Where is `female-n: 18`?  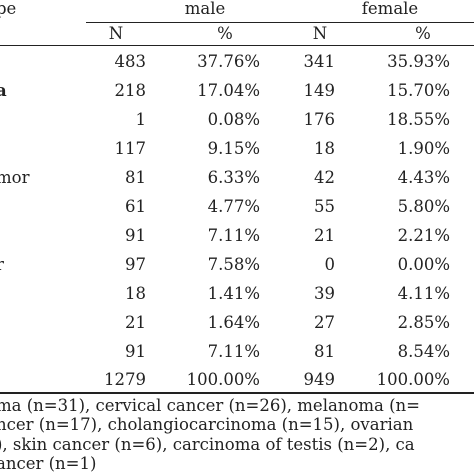
female-n: 18 is located at coordinates (324, 148).